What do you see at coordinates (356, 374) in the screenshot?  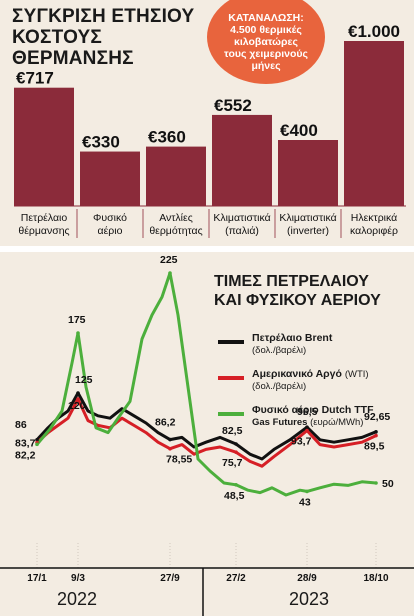 I see `legend-label-wti-suffix: (WTI)` at bounding box center [356, 374].